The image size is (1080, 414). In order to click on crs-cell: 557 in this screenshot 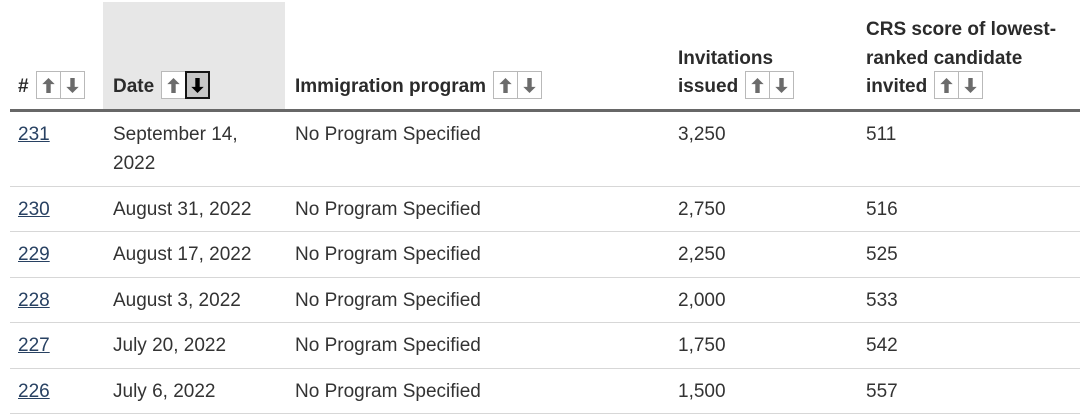, I will do `click(968, 391)`.